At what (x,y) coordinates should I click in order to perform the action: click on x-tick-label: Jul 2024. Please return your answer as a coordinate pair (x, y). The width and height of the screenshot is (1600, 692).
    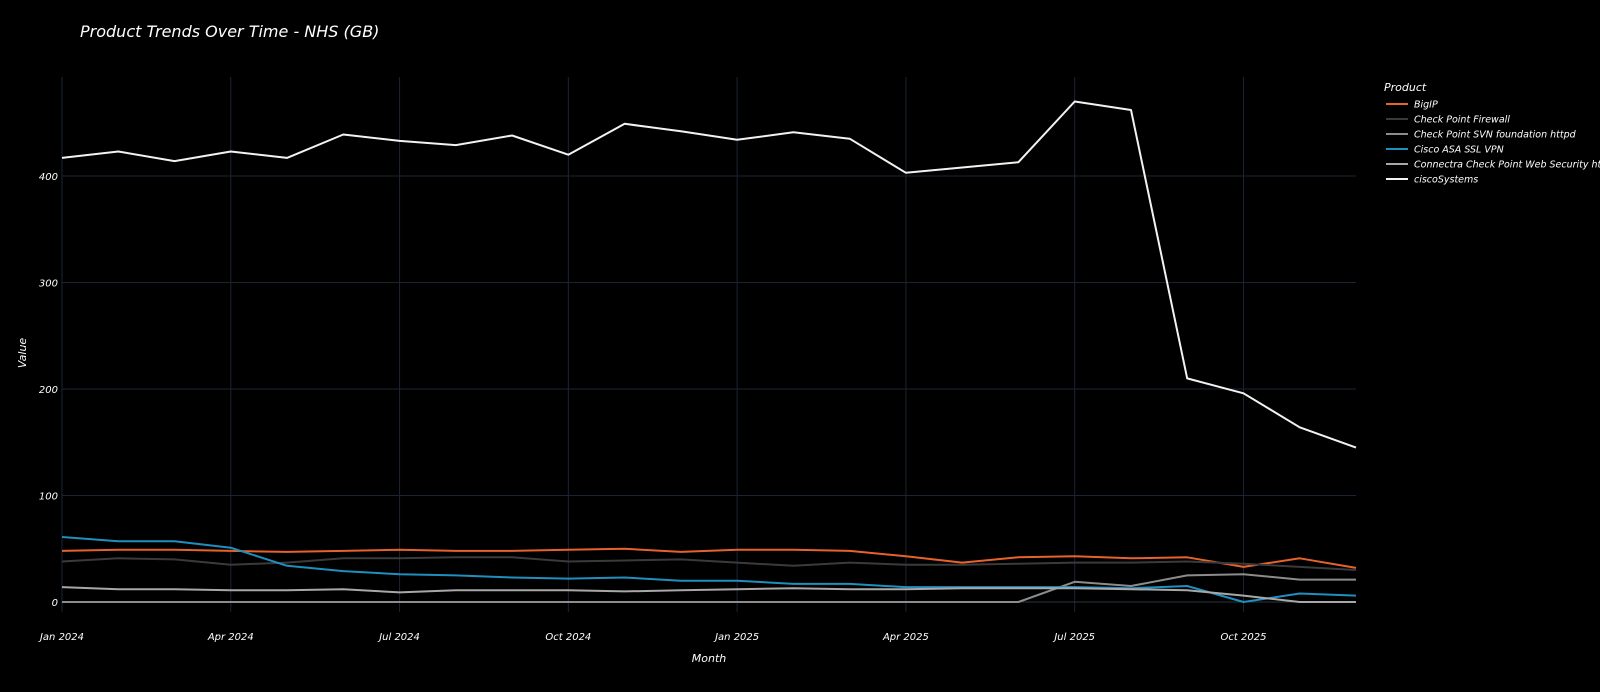
    Looking at the image, I should click on (398, 637).